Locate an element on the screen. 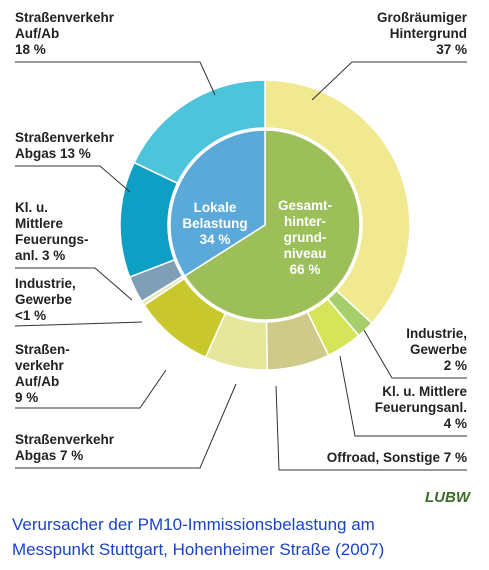 This screenshot has height=570, width=489. label-line: Belastung is located at coordinates (214, 223).